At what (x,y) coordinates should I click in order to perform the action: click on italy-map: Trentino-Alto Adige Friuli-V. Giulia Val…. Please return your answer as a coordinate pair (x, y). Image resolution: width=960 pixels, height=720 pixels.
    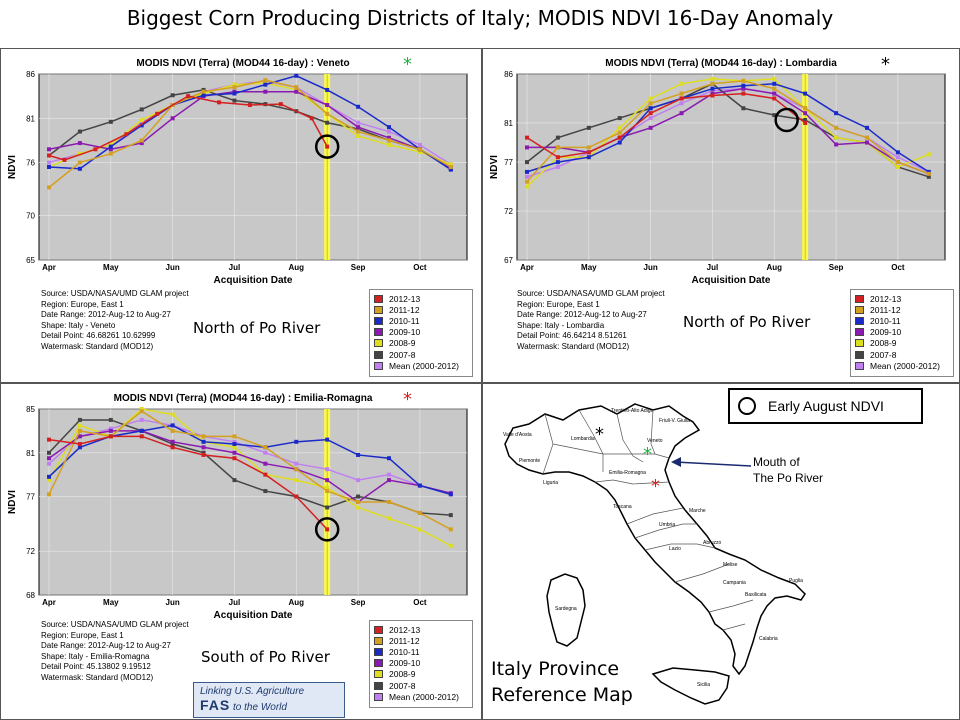
    Looking at the image, I should click on (654, 554).